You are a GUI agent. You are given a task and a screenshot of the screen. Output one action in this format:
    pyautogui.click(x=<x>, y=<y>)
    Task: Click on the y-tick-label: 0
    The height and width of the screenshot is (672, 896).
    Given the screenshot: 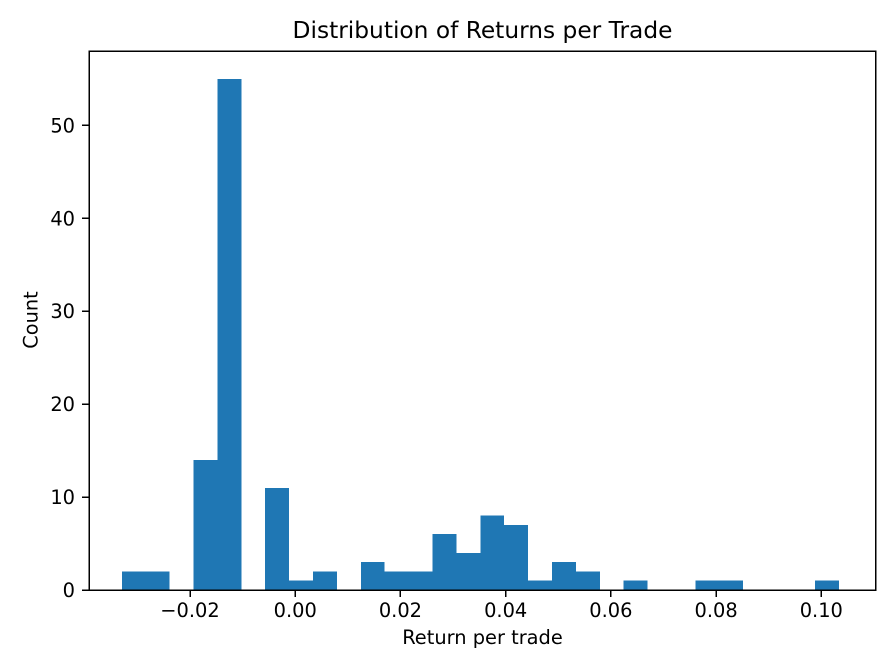 What is the action you would take?
    pyautogui.click(x=69, y=590)
    